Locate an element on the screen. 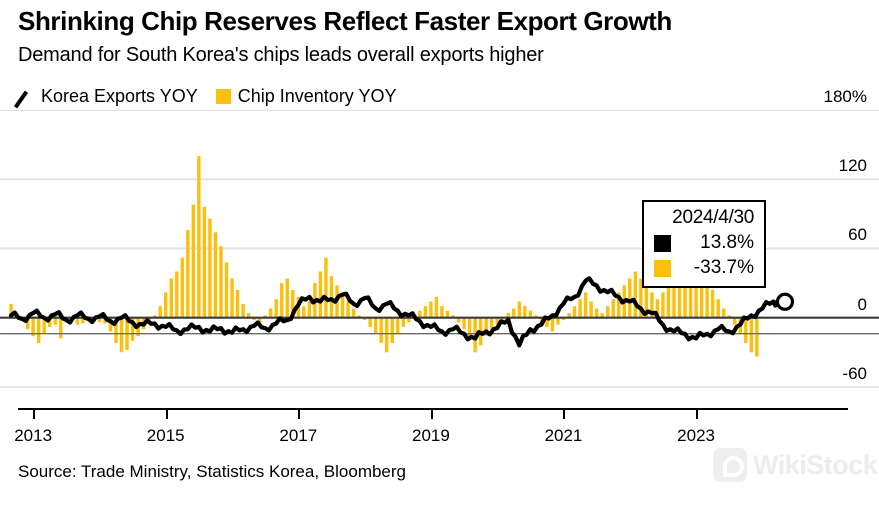  x-axis-tick-label: 2015 is located at coordinates (165, 435).